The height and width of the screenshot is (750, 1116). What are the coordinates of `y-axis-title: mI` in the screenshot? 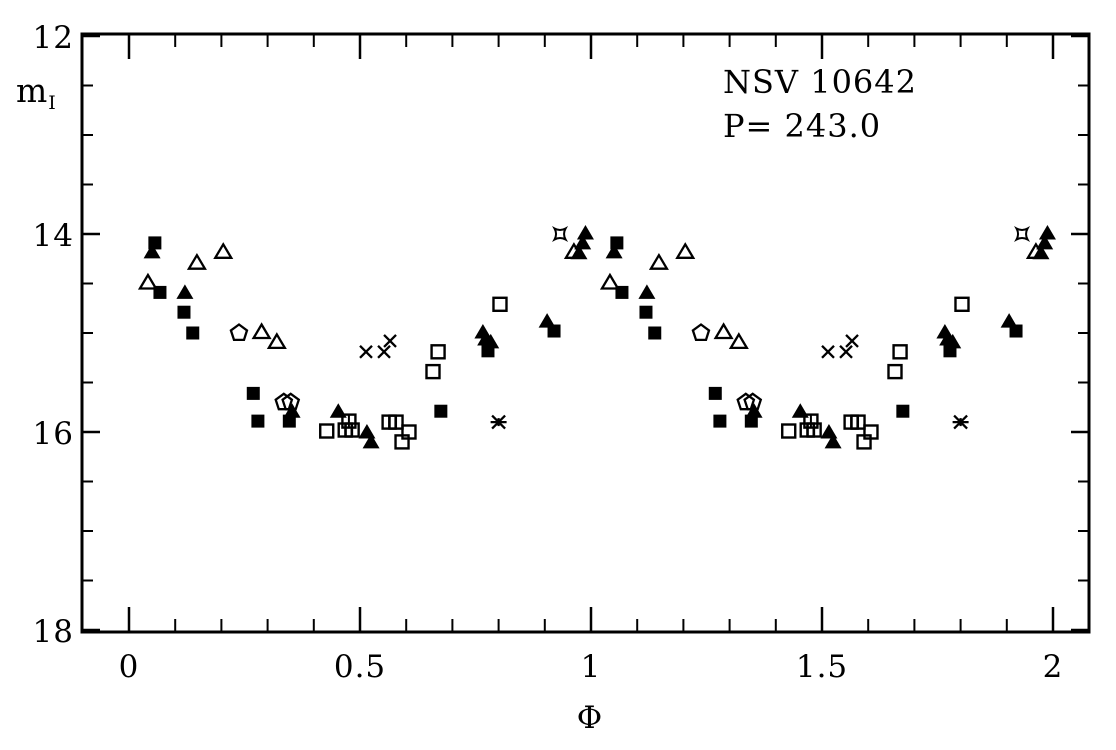 It's located at (36, 93).